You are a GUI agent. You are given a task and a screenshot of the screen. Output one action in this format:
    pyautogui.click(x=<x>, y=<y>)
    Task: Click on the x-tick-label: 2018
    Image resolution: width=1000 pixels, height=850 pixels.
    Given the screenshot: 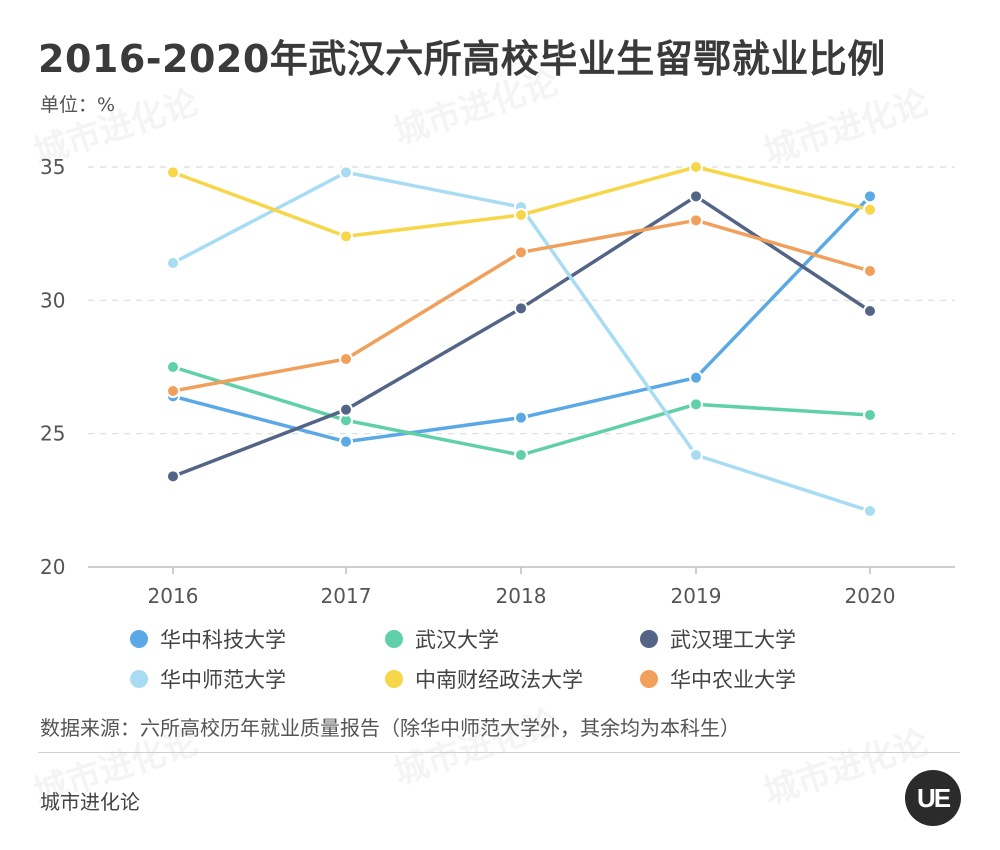 What is the action you would take?
    pyautogui.click(x=521, y=596)
    